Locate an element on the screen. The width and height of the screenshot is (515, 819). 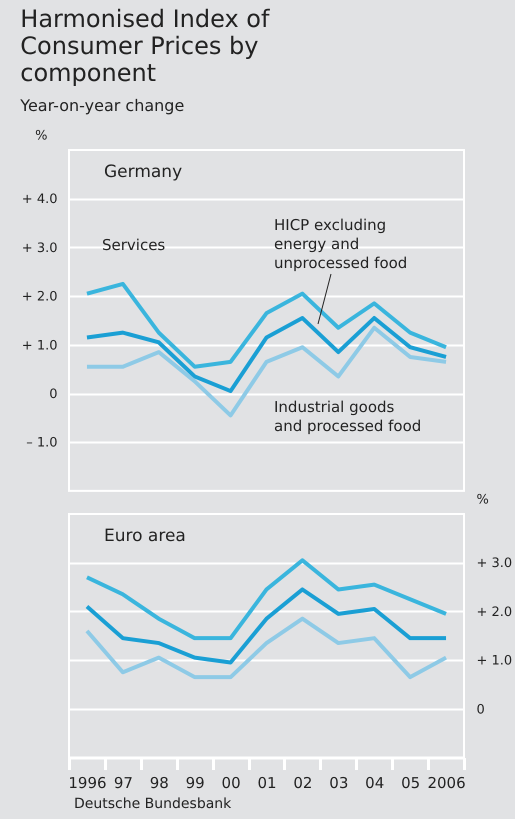
x-tick-label: 04 is located at coordinates (374, 783).